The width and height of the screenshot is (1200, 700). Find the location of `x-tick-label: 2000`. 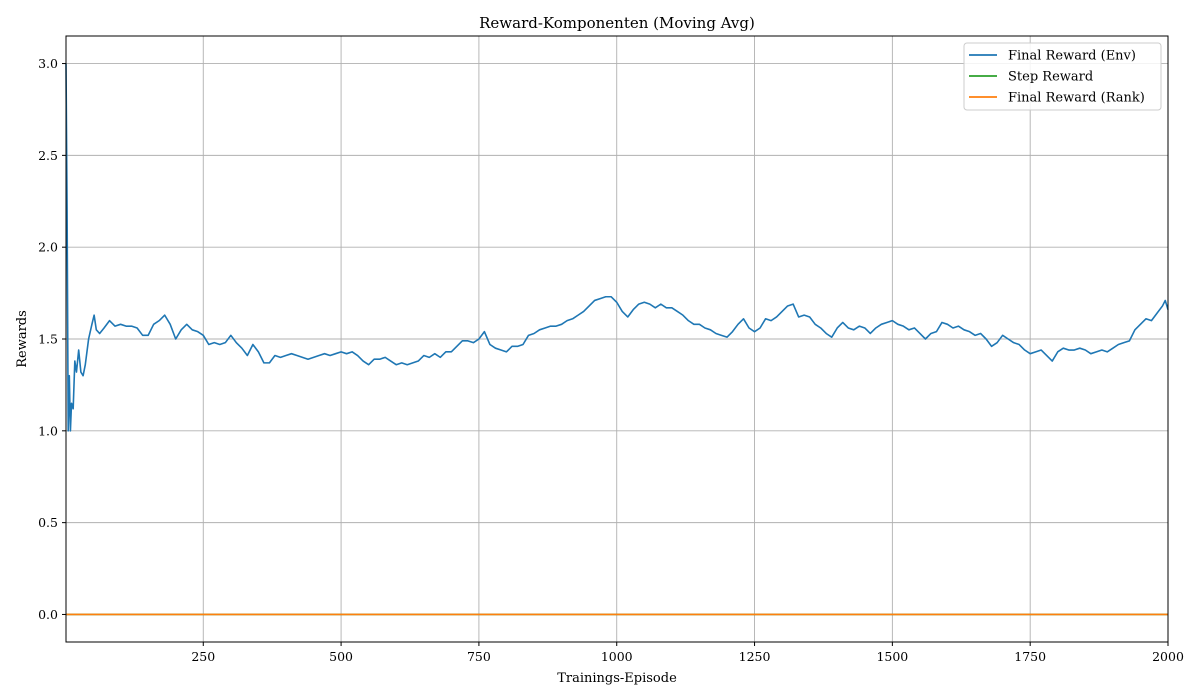

x-tick-label: 2000 is located at coordinates (1168, 656).